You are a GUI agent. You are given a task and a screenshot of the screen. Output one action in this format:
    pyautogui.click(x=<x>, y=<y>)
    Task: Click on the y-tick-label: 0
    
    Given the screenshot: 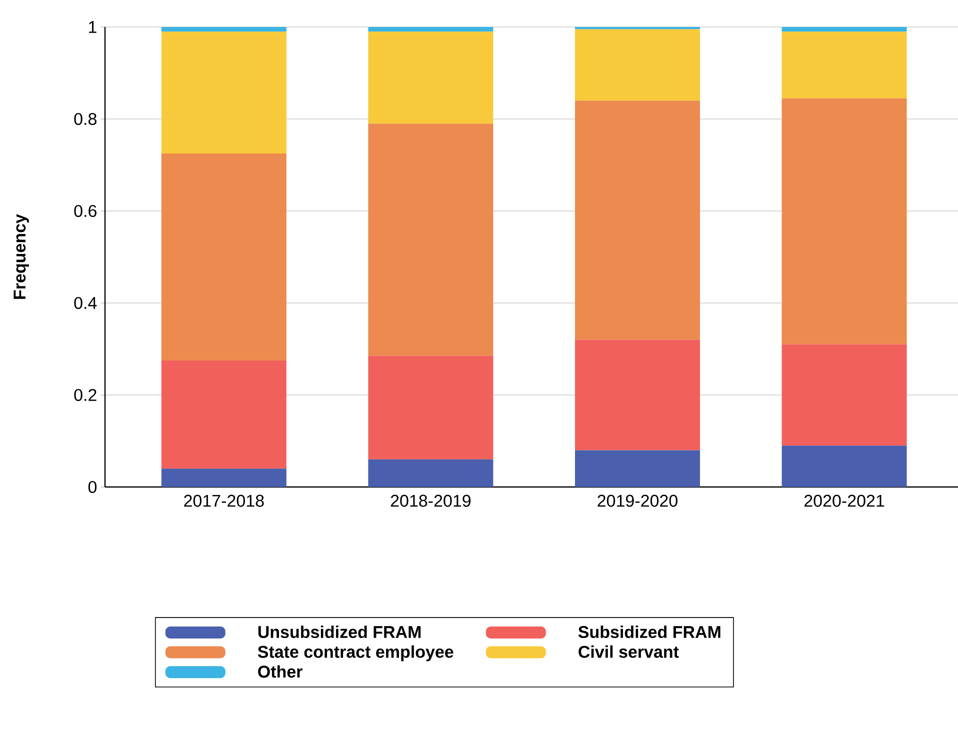 What is the action you would take?
    pyautogui.click(x=92, y=487)
    